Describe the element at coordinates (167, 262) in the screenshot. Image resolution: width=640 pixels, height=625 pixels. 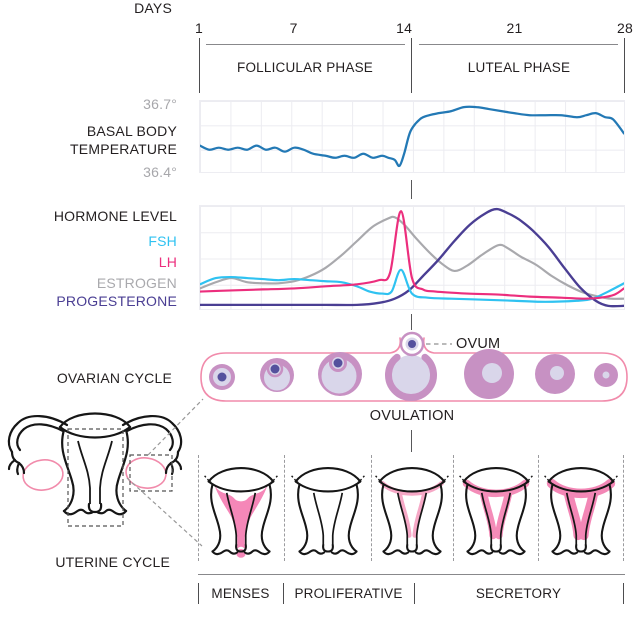
I see `legend-lh: LH` at that location.